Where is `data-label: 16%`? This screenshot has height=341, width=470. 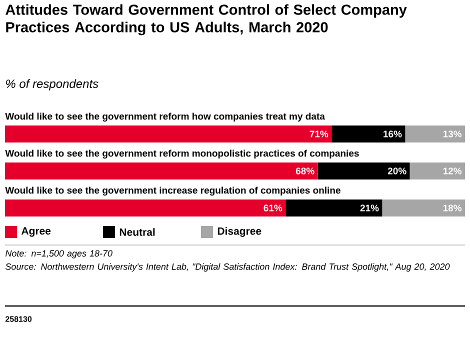 data-label: 16% is located at coordinates (393, 134).